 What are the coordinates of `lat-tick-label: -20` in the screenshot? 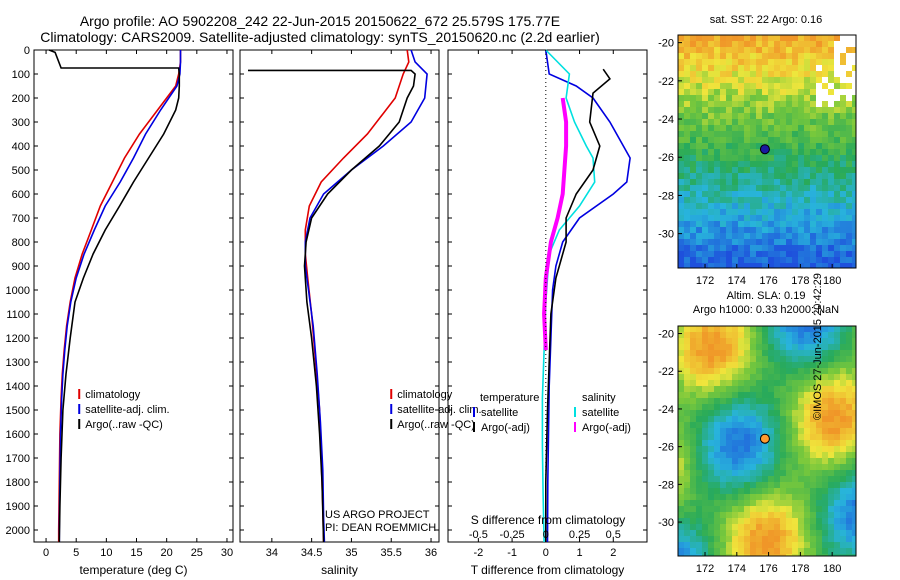 It's located at (666, 335).